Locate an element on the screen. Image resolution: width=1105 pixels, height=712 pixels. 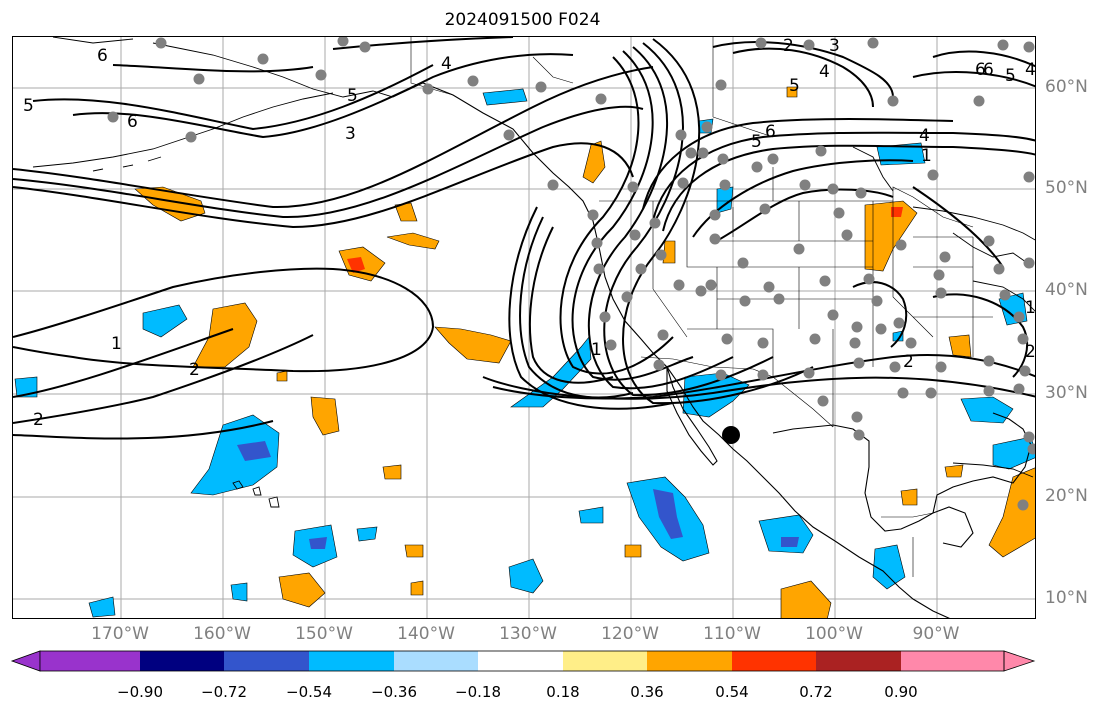
latitude-label: 20°N is located at coordinates (1066, 496).